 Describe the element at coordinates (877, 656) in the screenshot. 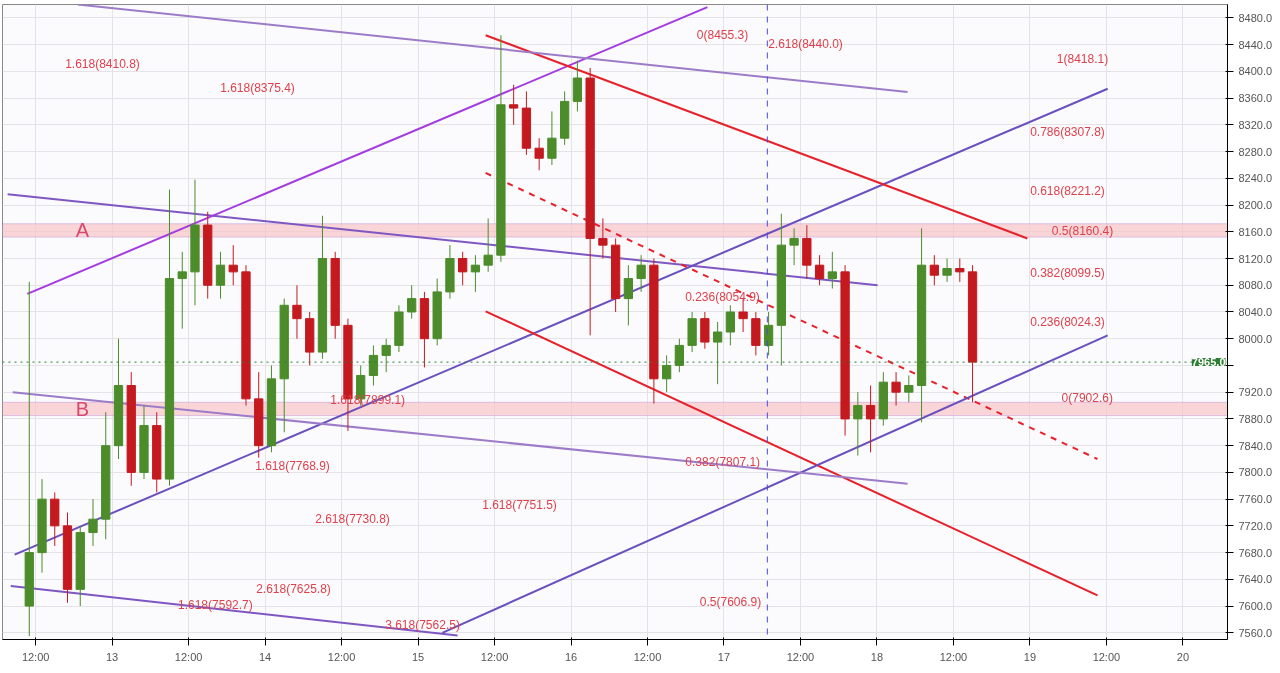

I see `x-tick-label: 18` at that location.